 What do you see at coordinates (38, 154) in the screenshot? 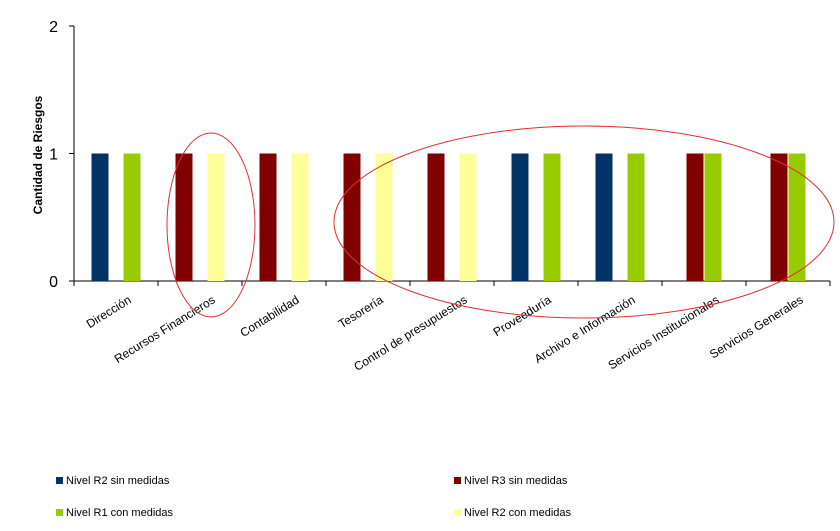
I see `y-axis-label: Cantidad de Riesgos` at bounding box center [38, 154].